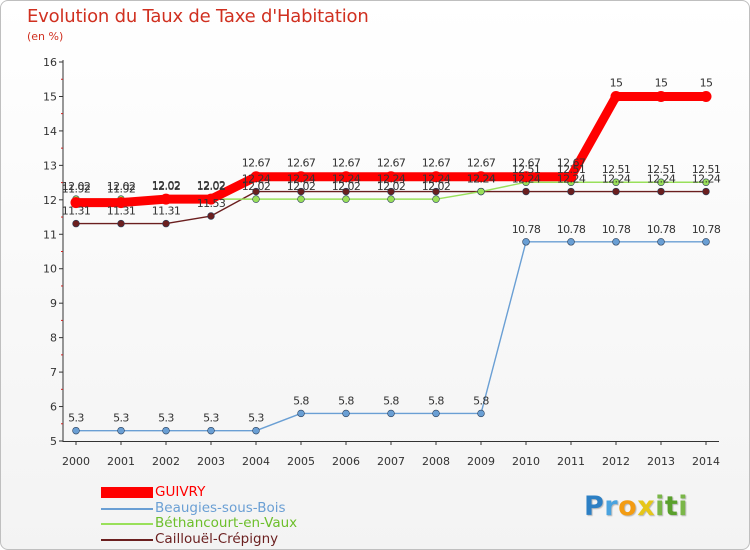  What do you see at coordinates (436, 191) in the screenshot?
I see `point-caillouel-crepigny-2008` at bounding box center [436, 191].